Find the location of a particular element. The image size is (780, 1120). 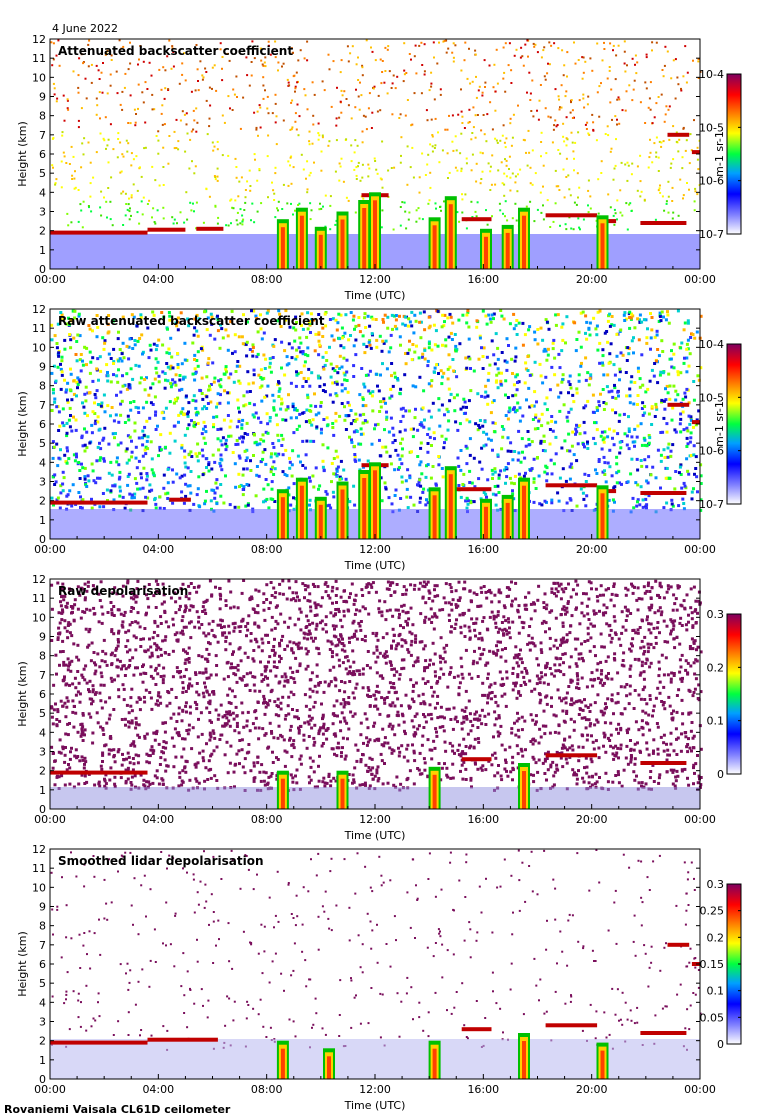

y-tick-label: 2 is located at coordinates (42, 771).